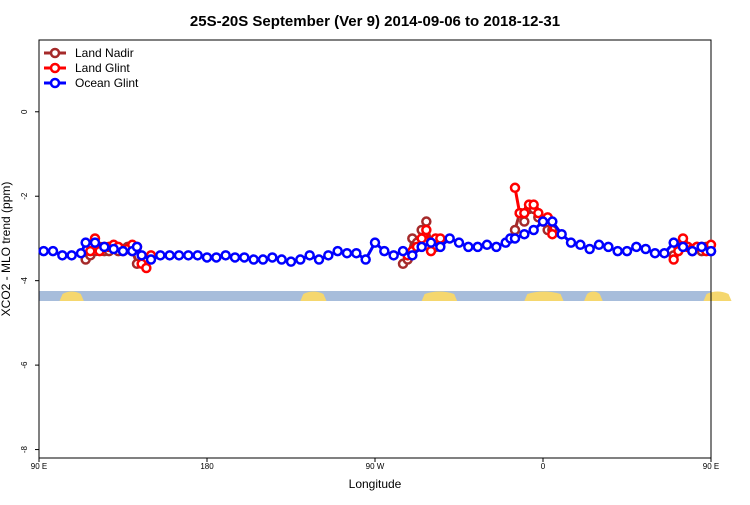 This screenshot has height=505, width=750. I want to click on y-tick-label: -6, so click(24, 365).